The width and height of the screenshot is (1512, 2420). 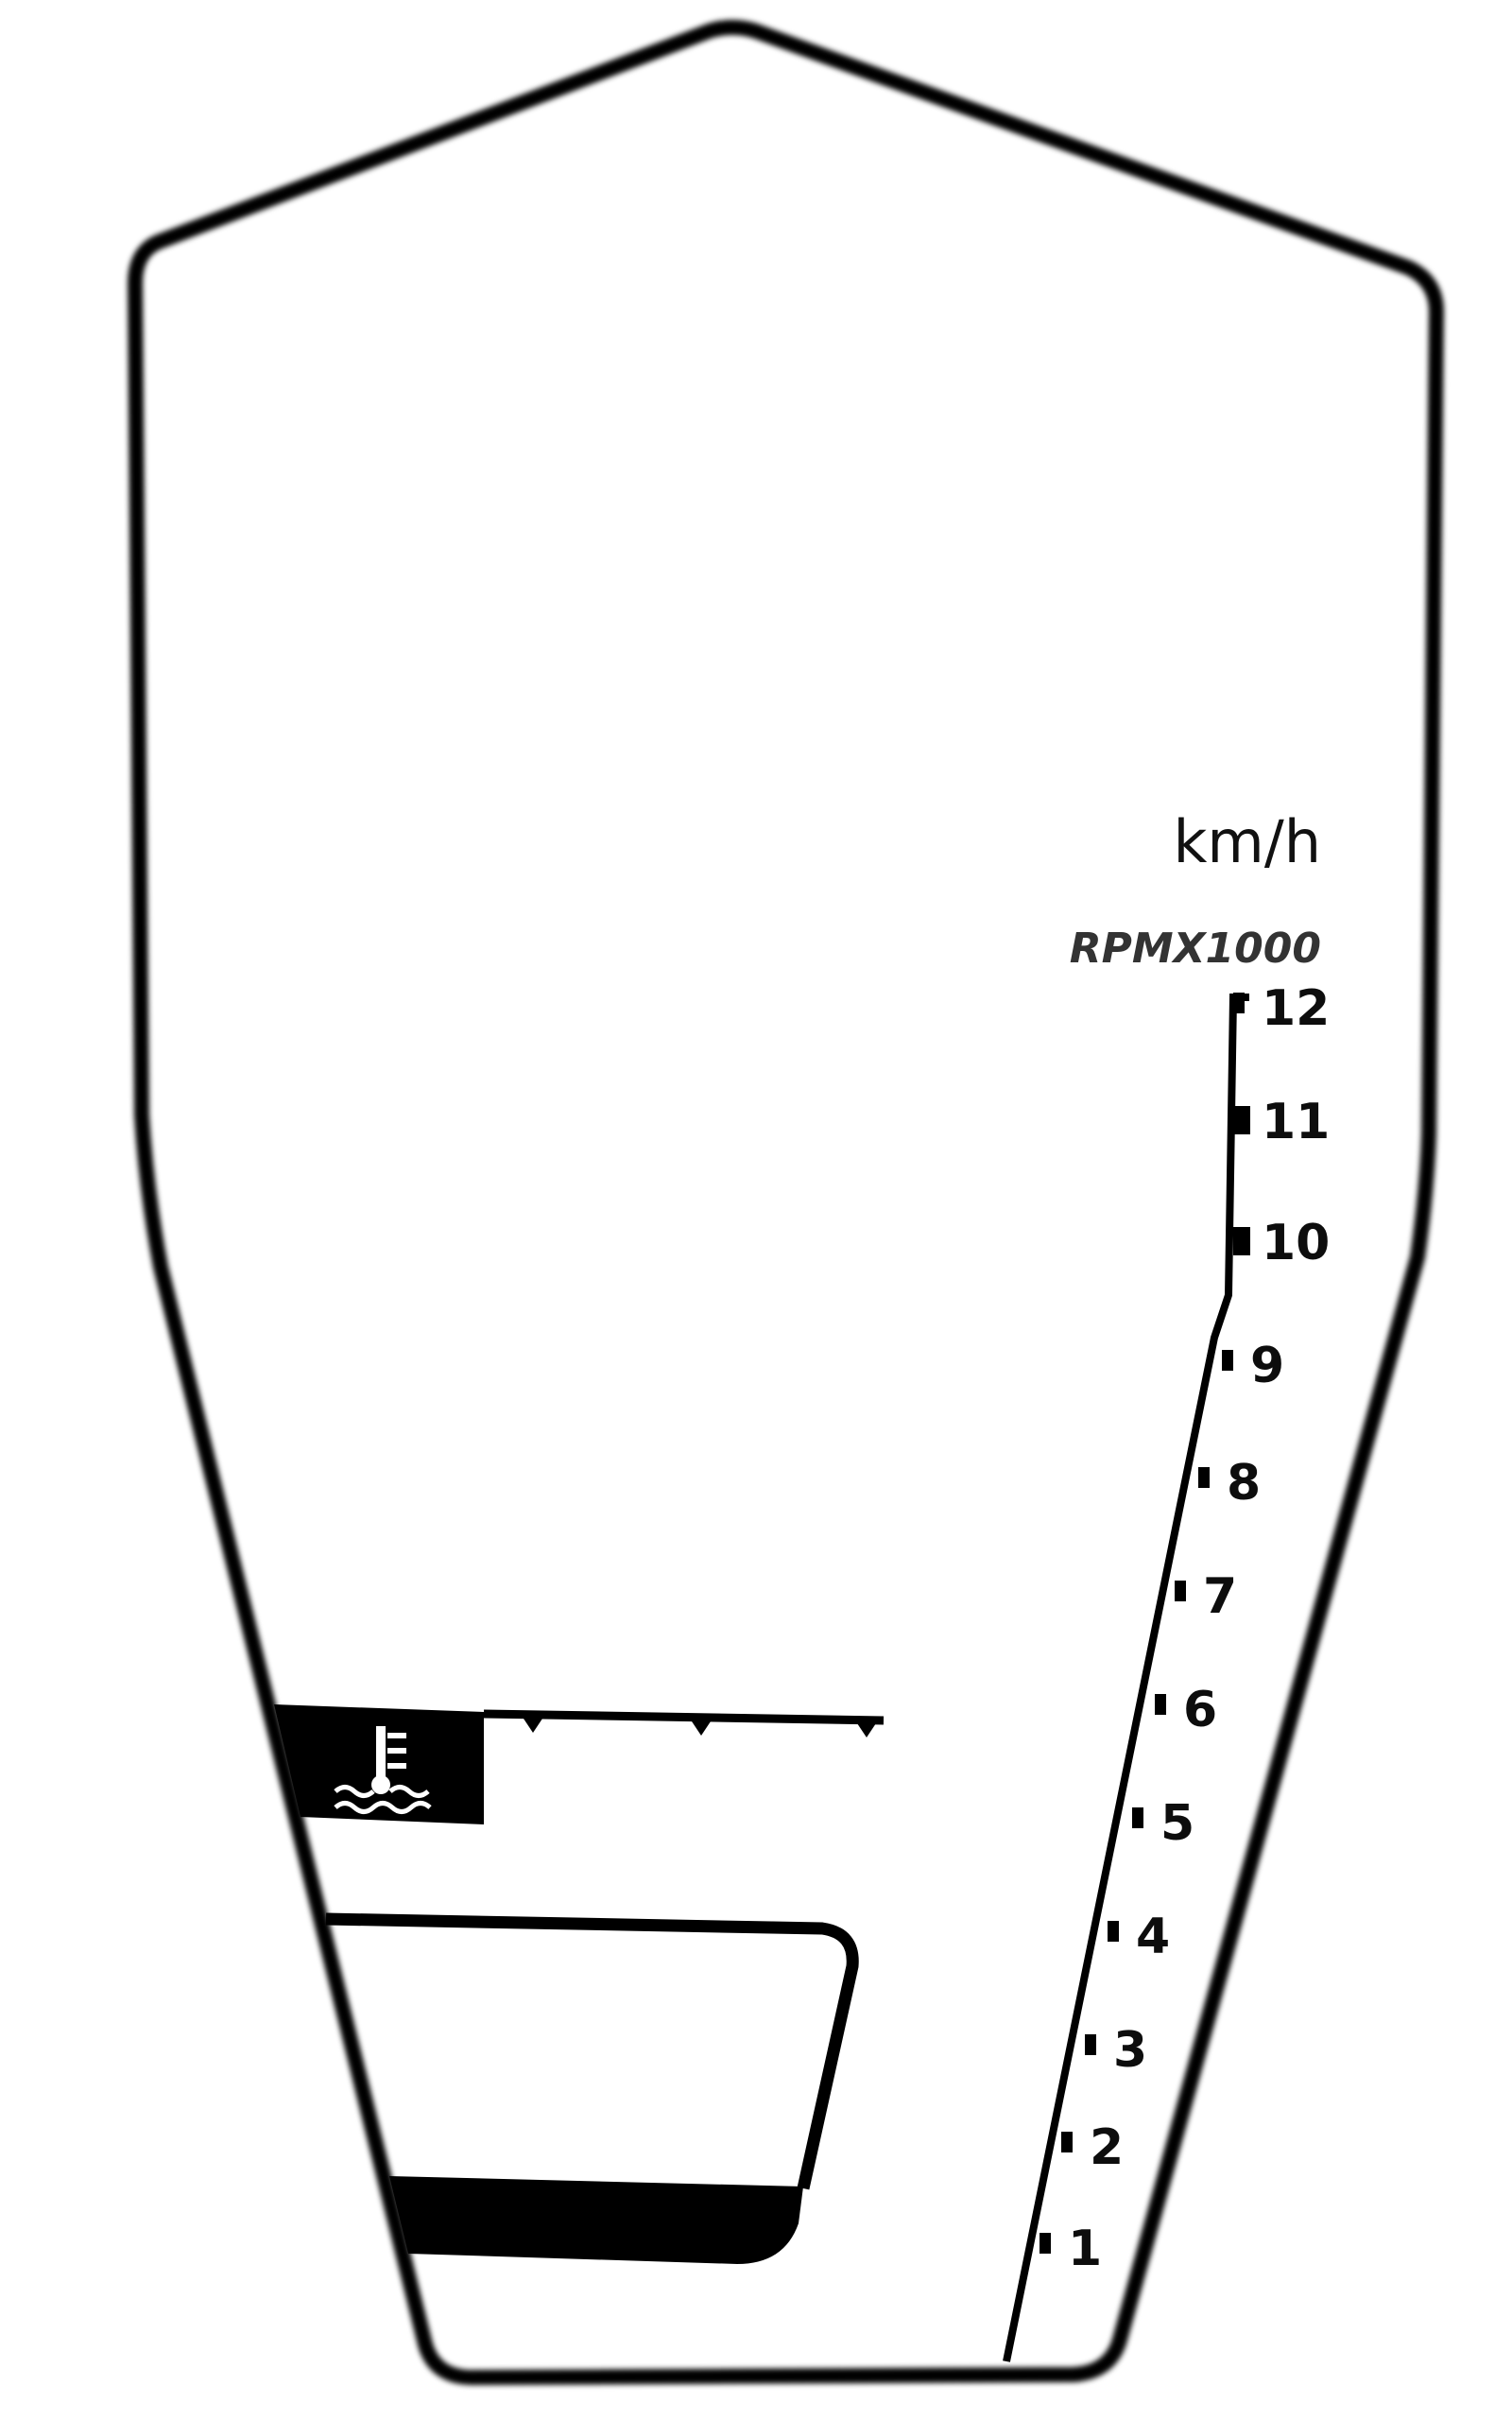 What do you see at coordinates (1107, 2147) in the screenshot?
I see `rpm-tick-label-2: 2` at bounding box center [1107, 2147].